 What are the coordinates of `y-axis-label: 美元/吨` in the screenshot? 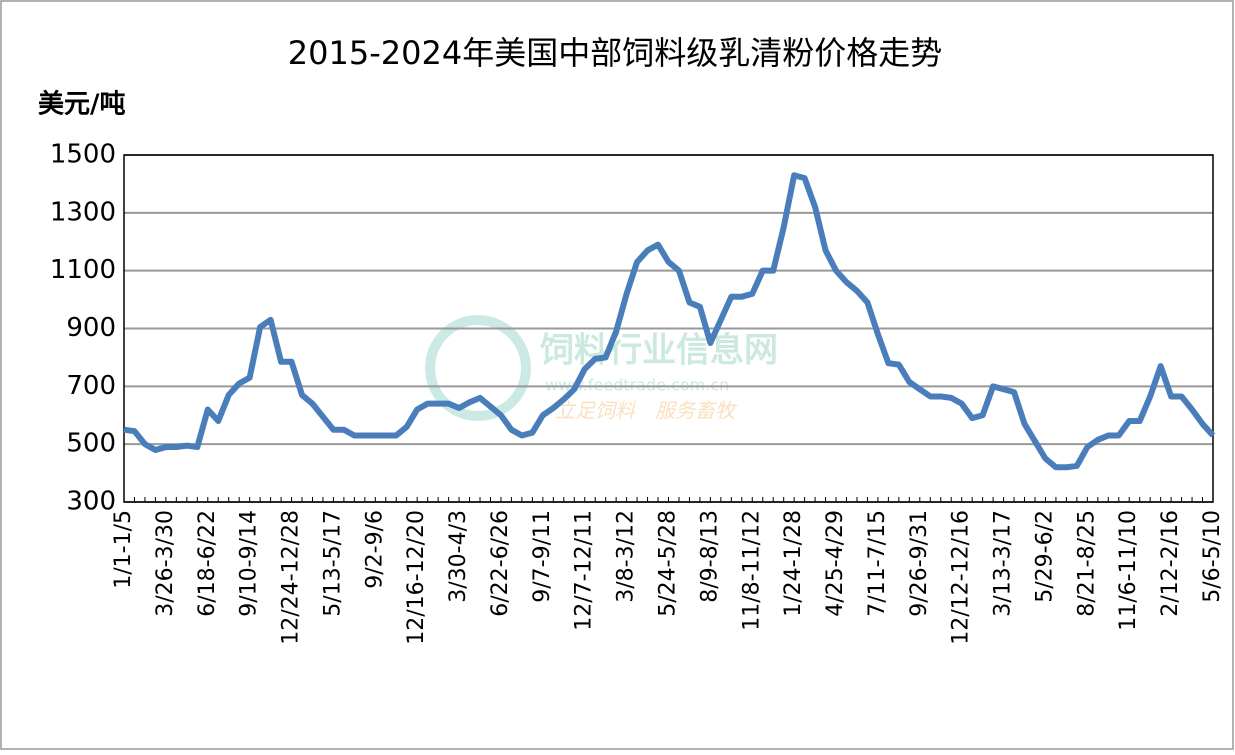 It's located at (82, 104).